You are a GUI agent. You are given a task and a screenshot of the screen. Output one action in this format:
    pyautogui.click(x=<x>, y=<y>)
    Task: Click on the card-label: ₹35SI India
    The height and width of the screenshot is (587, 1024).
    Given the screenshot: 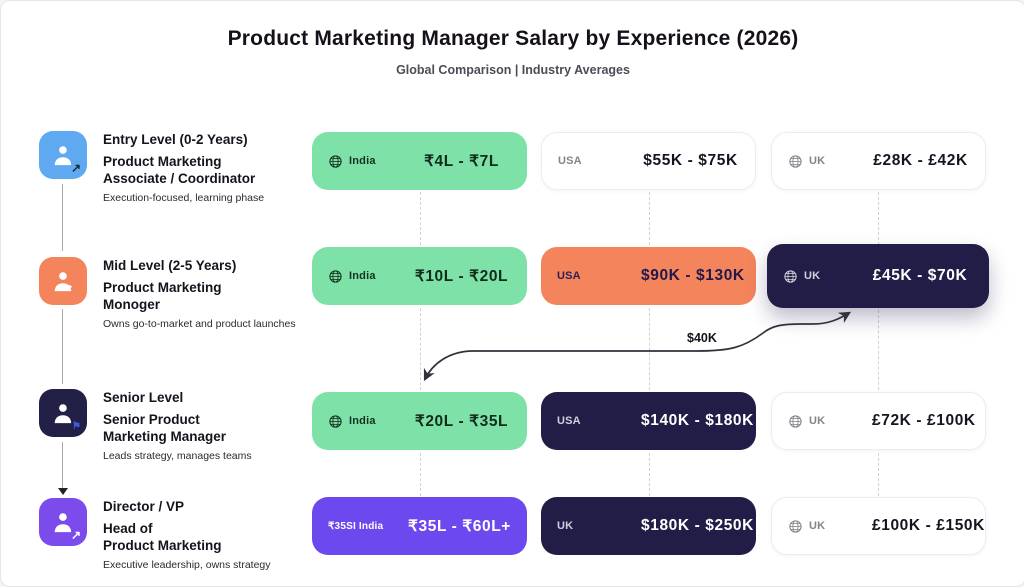 What is the action you would take?
    pyautogui.click(x=368, y=526)
    